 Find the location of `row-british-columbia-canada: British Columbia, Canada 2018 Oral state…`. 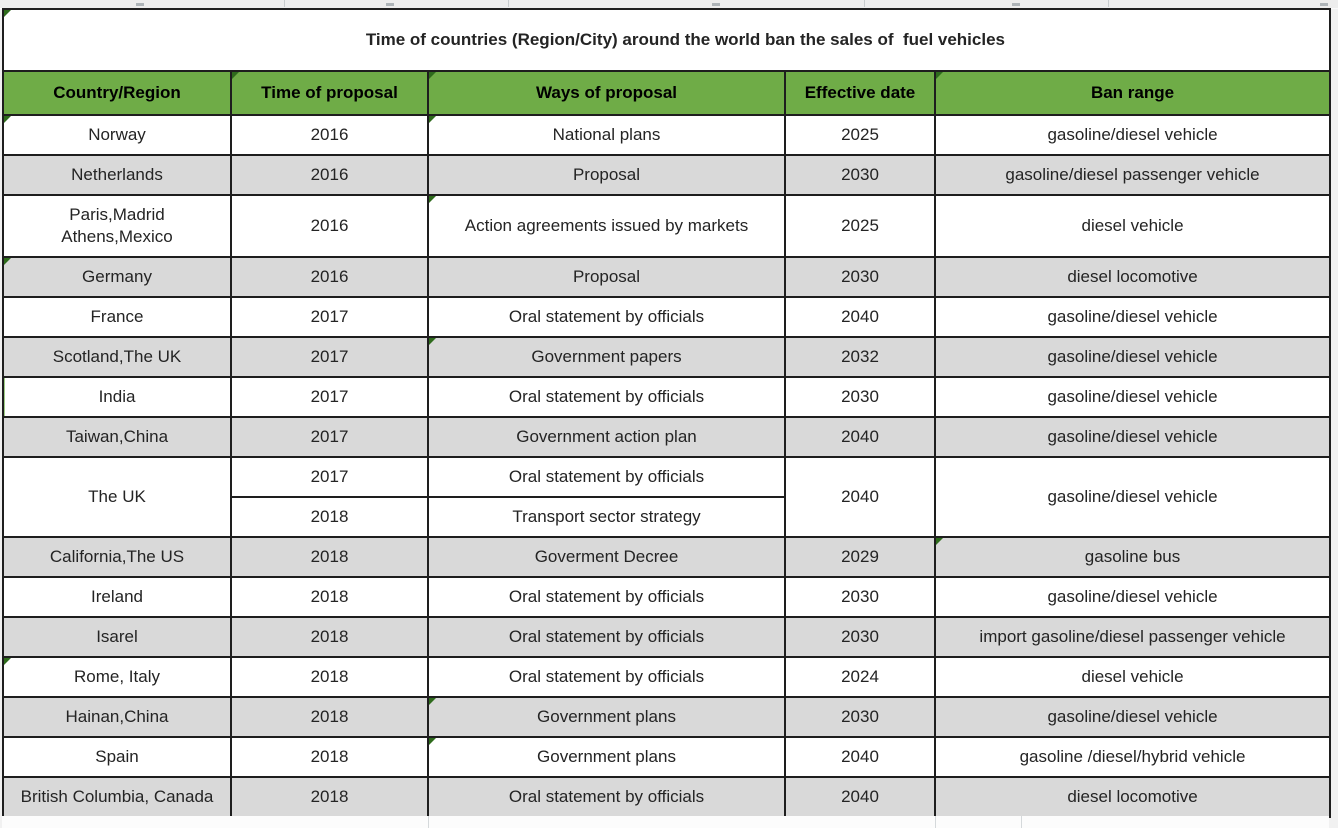

row-british-columbia-canada: British Columbia, Canada 2018 Oral state… is located at coordinates (667, 797).